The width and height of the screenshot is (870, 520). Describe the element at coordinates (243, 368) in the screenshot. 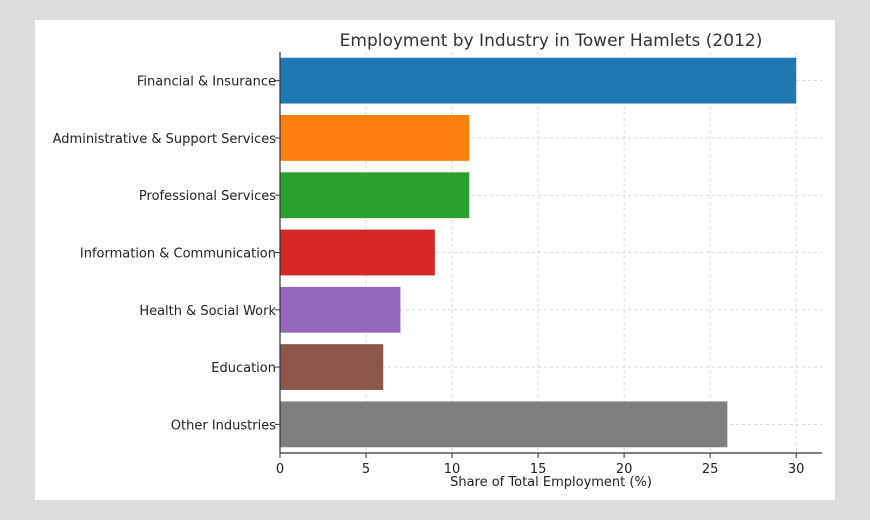

I see `category-label: Education` at that location.